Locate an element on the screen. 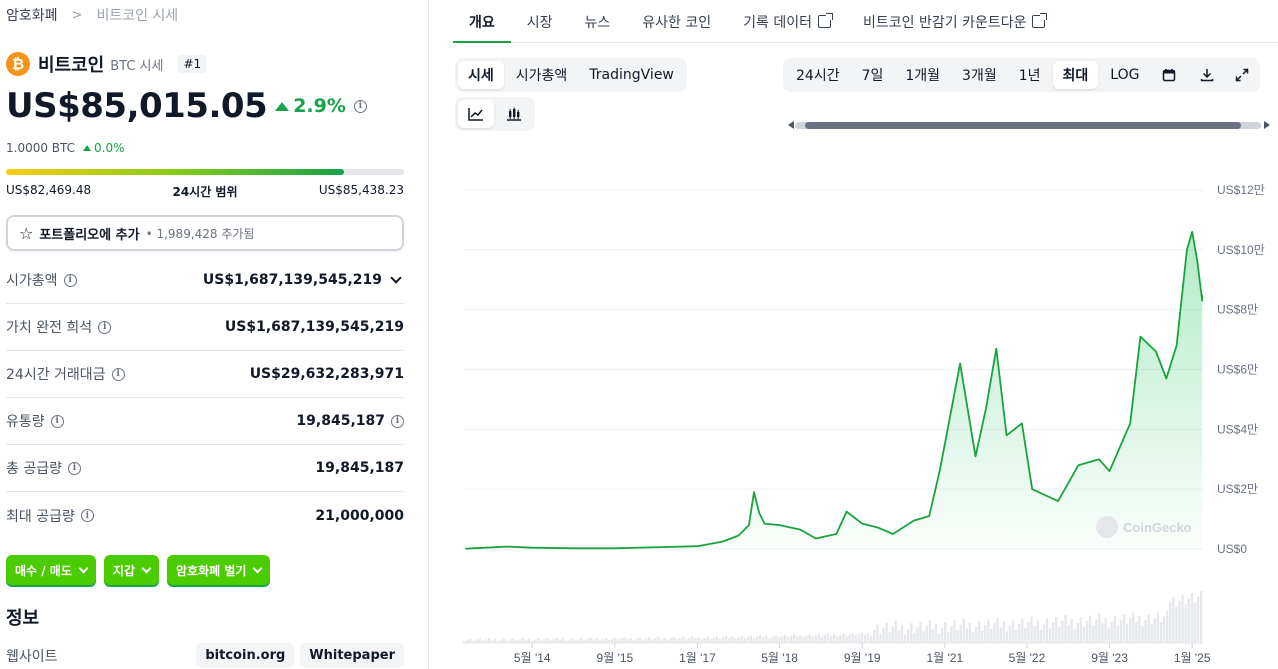 The height and width of the screenshot is (669, 1278). tab-news: 뉴스 is located at coordinates (598, 21).